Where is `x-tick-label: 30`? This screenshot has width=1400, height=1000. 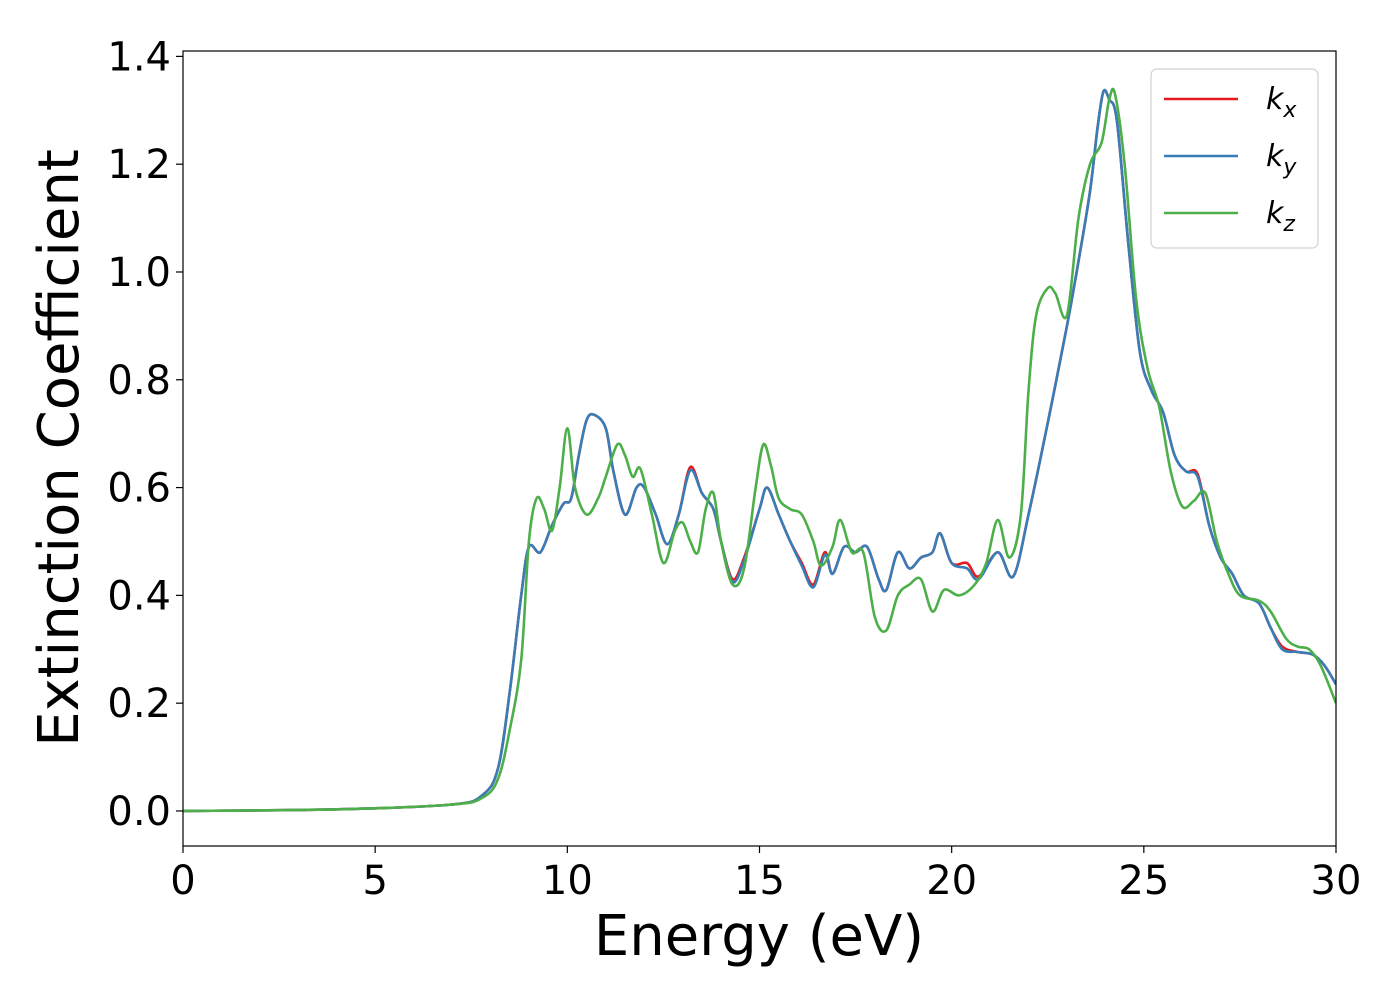
x-tick-label: 30 is located at coordinates (1336, 881).